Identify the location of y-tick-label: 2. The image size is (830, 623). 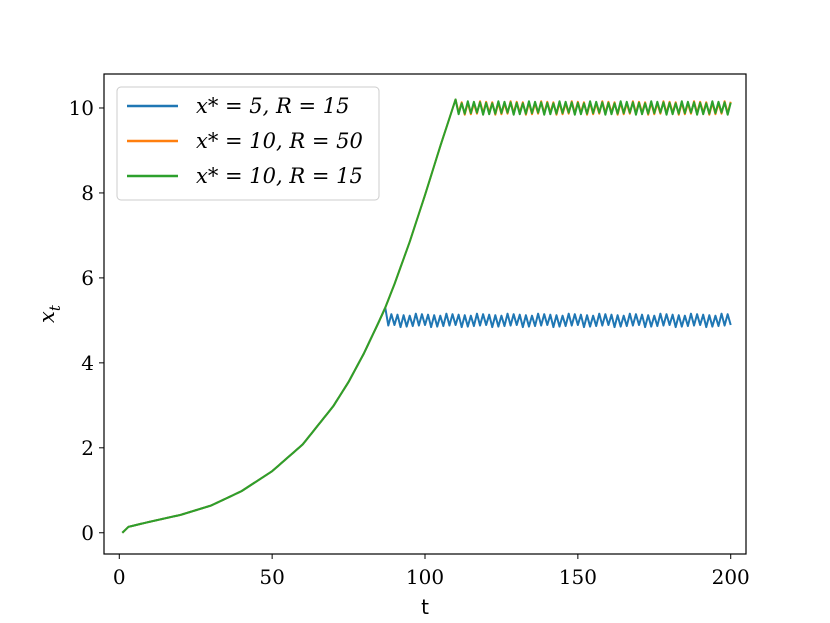
(87, 448).